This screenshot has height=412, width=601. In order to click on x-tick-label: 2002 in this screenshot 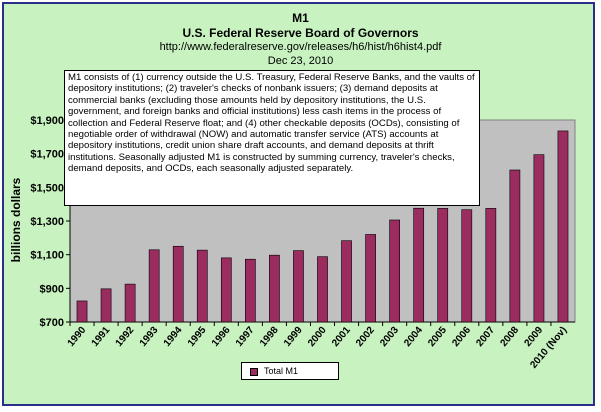, I will do `click(365, 337)`.